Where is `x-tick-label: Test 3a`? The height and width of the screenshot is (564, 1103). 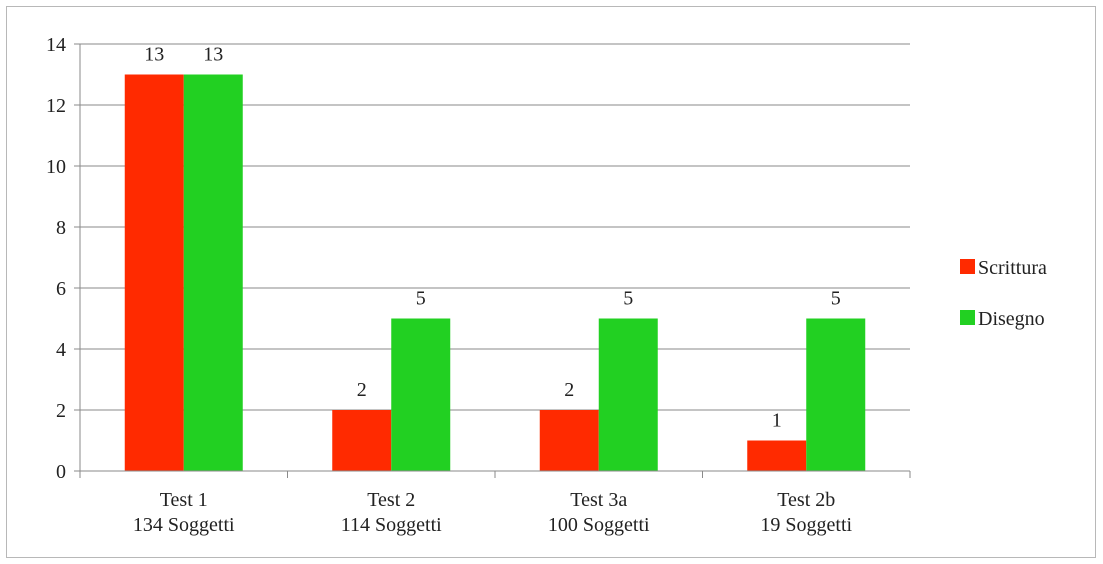
x-tick-label: Test 3a is located at coordinates (598, 500).